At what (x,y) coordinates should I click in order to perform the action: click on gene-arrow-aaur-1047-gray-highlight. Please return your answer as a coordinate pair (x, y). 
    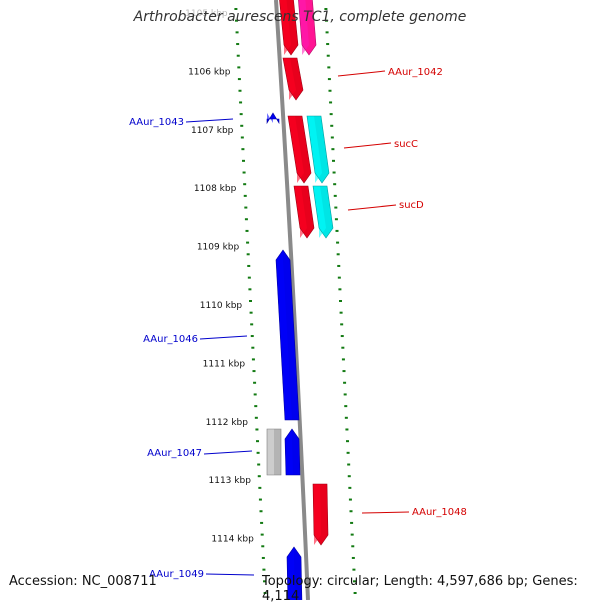
    Looking at the image, I should click on (270, 452).